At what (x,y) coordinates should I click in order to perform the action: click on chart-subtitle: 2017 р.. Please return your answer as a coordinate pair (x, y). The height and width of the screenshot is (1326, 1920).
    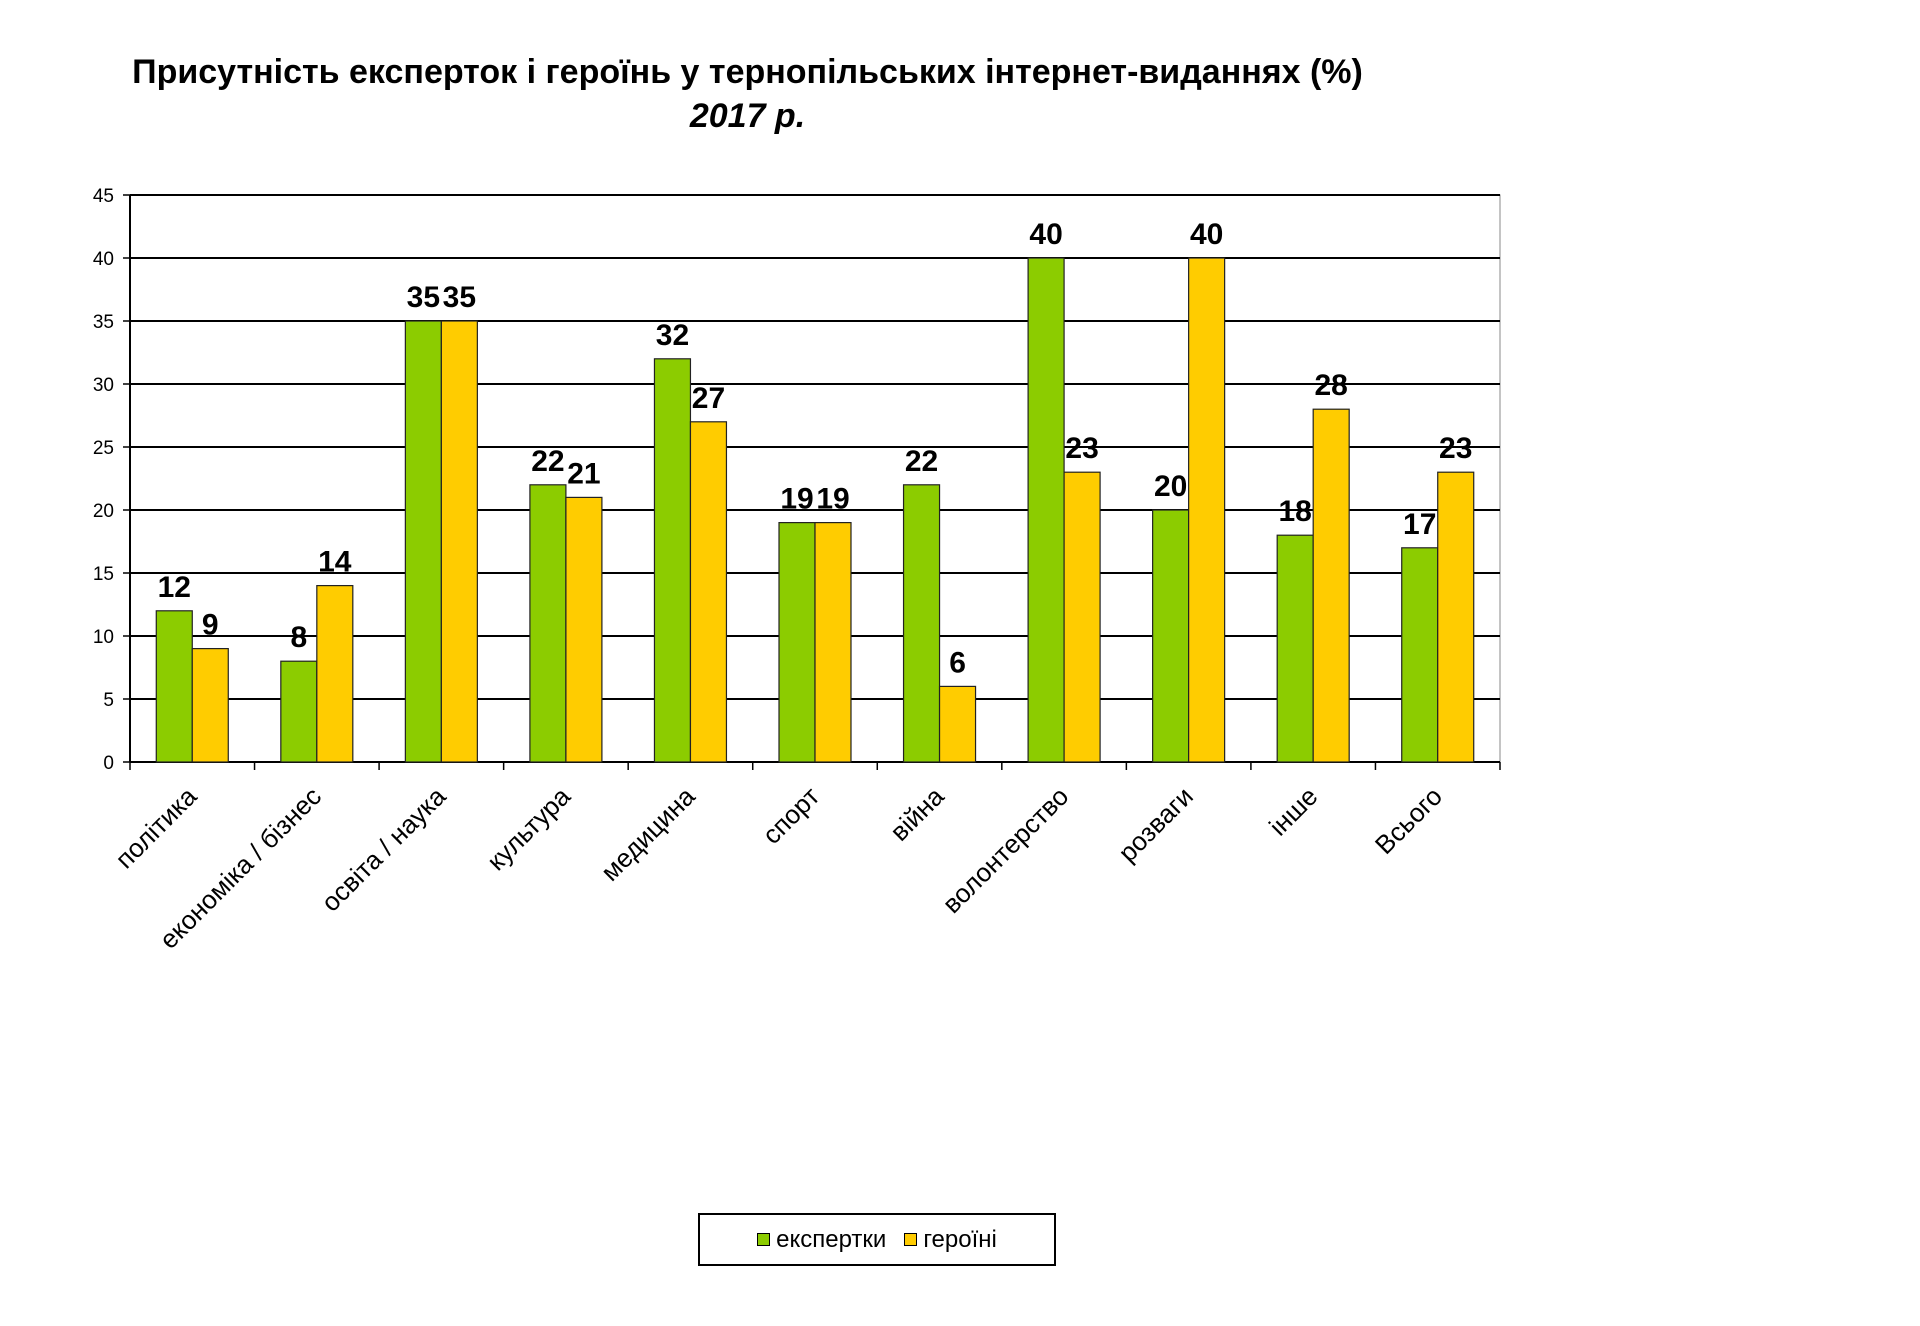
    Looking at the image, I should click on (747, 116).